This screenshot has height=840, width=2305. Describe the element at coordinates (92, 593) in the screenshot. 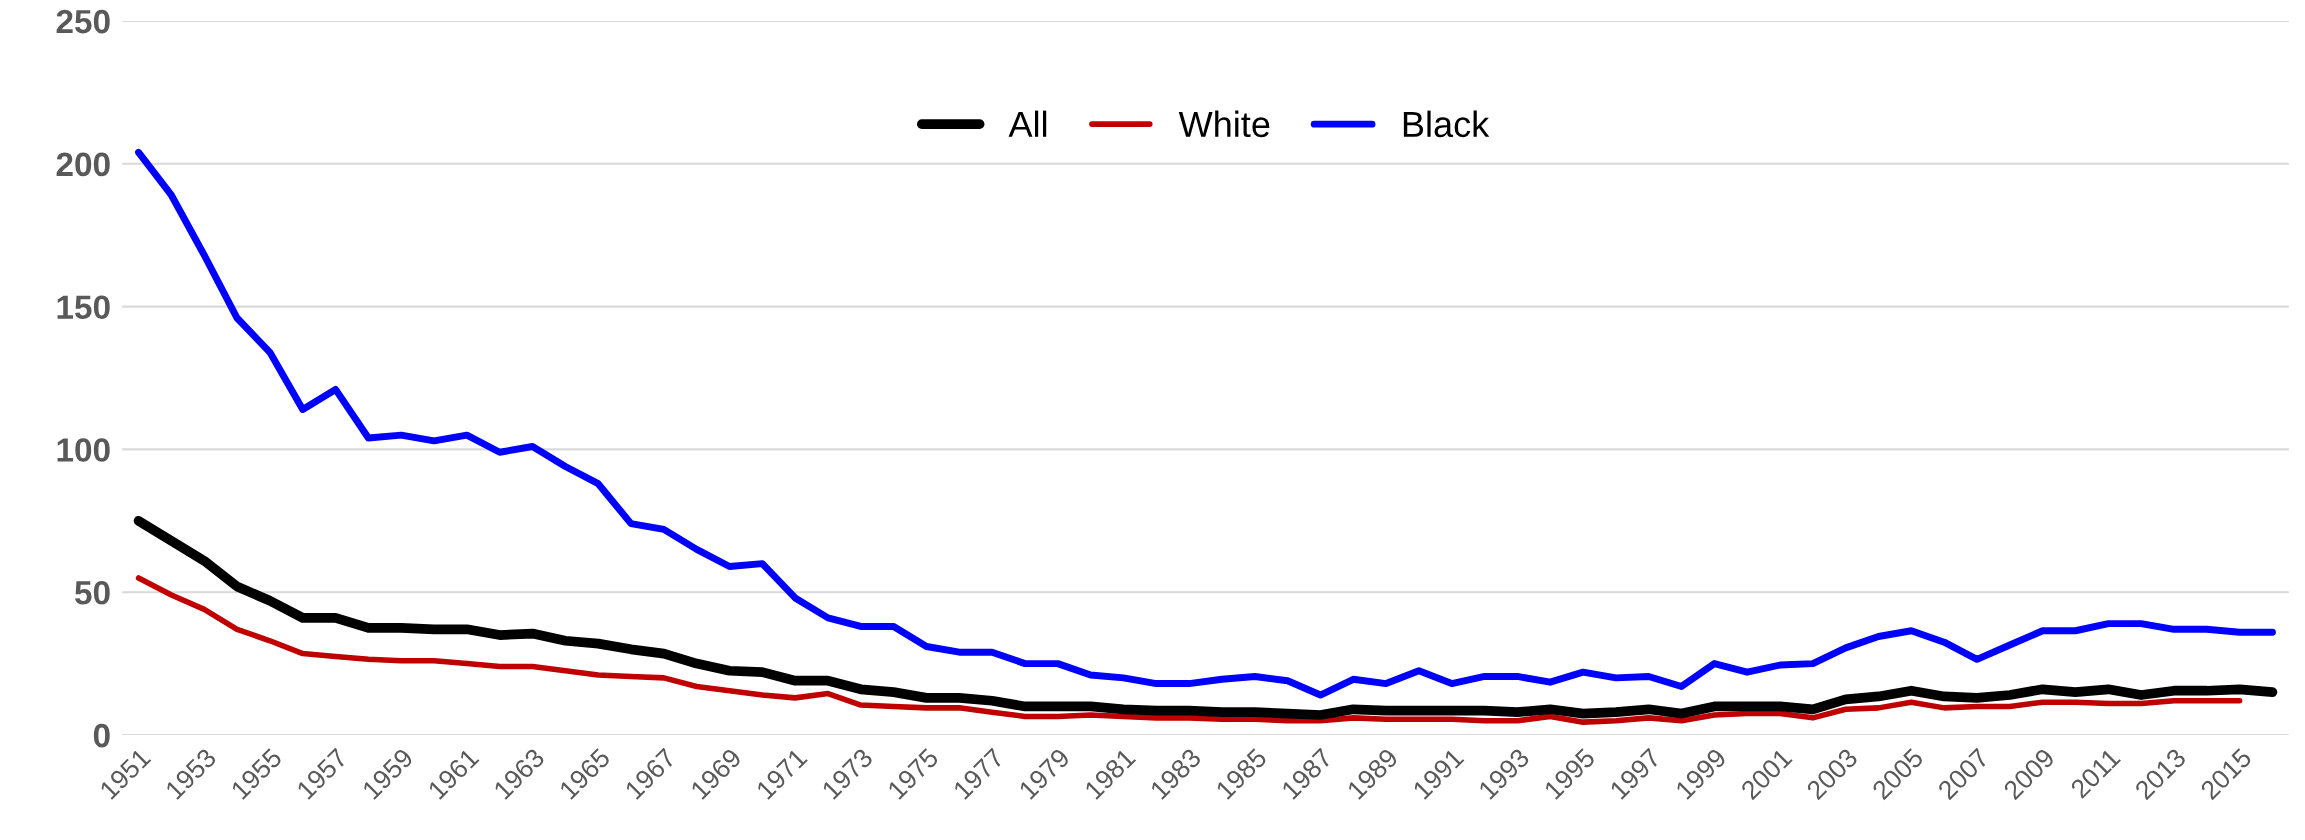

I see `y-tick-label: 50` at that location.